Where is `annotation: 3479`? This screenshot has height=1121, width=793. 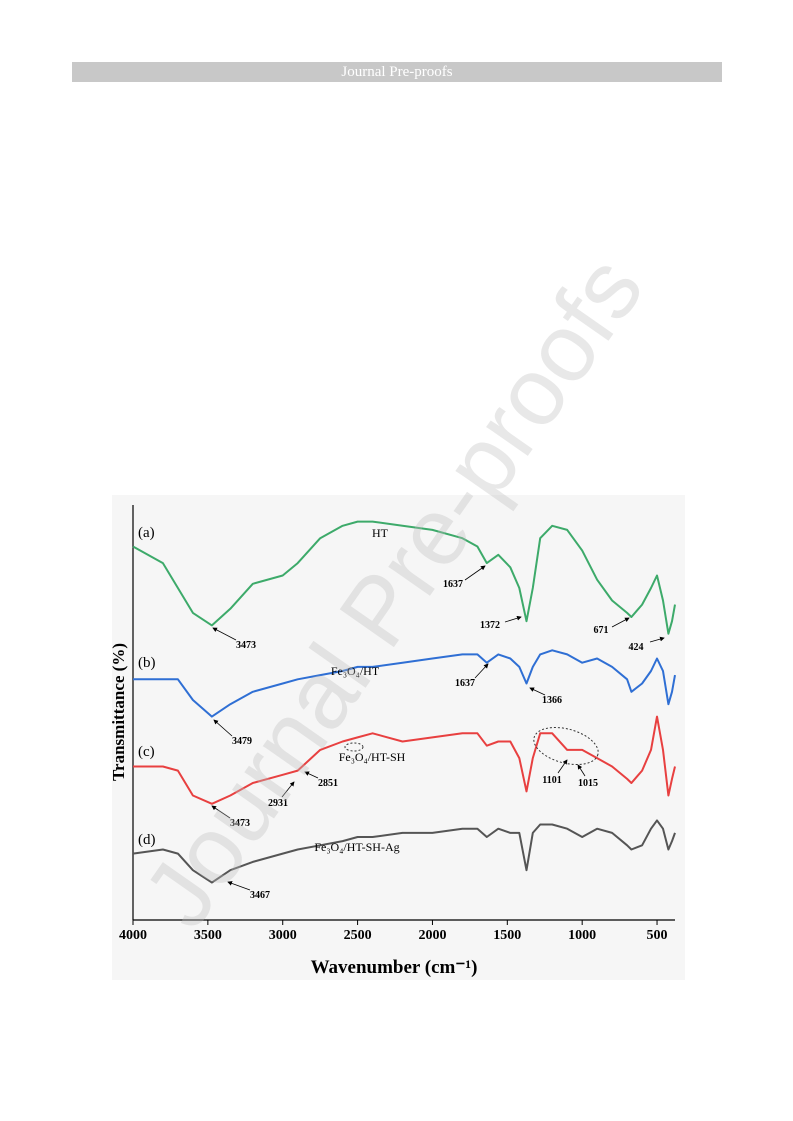
annotation: 3479 is located at coordinates (242, 741).